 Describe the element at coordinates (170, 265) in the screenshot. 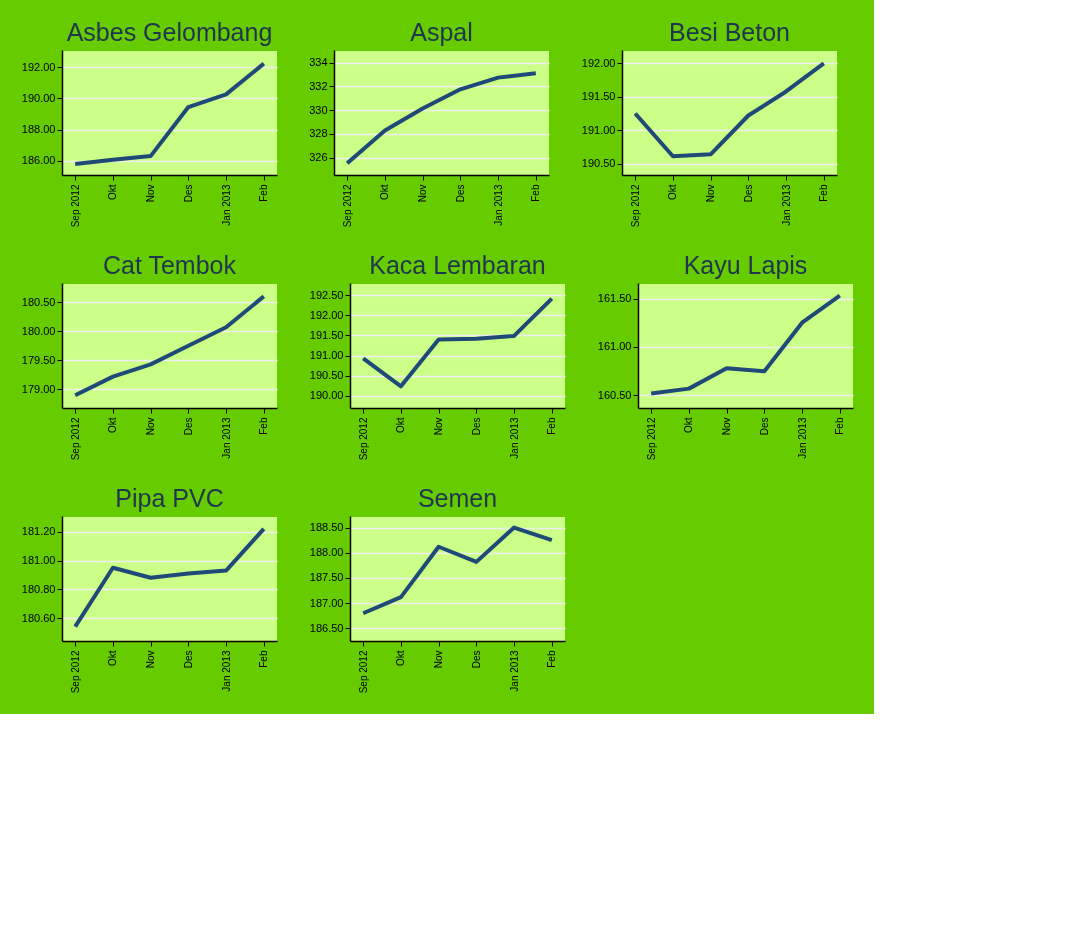

I see `chart-title: Cat Tembok` at that location.